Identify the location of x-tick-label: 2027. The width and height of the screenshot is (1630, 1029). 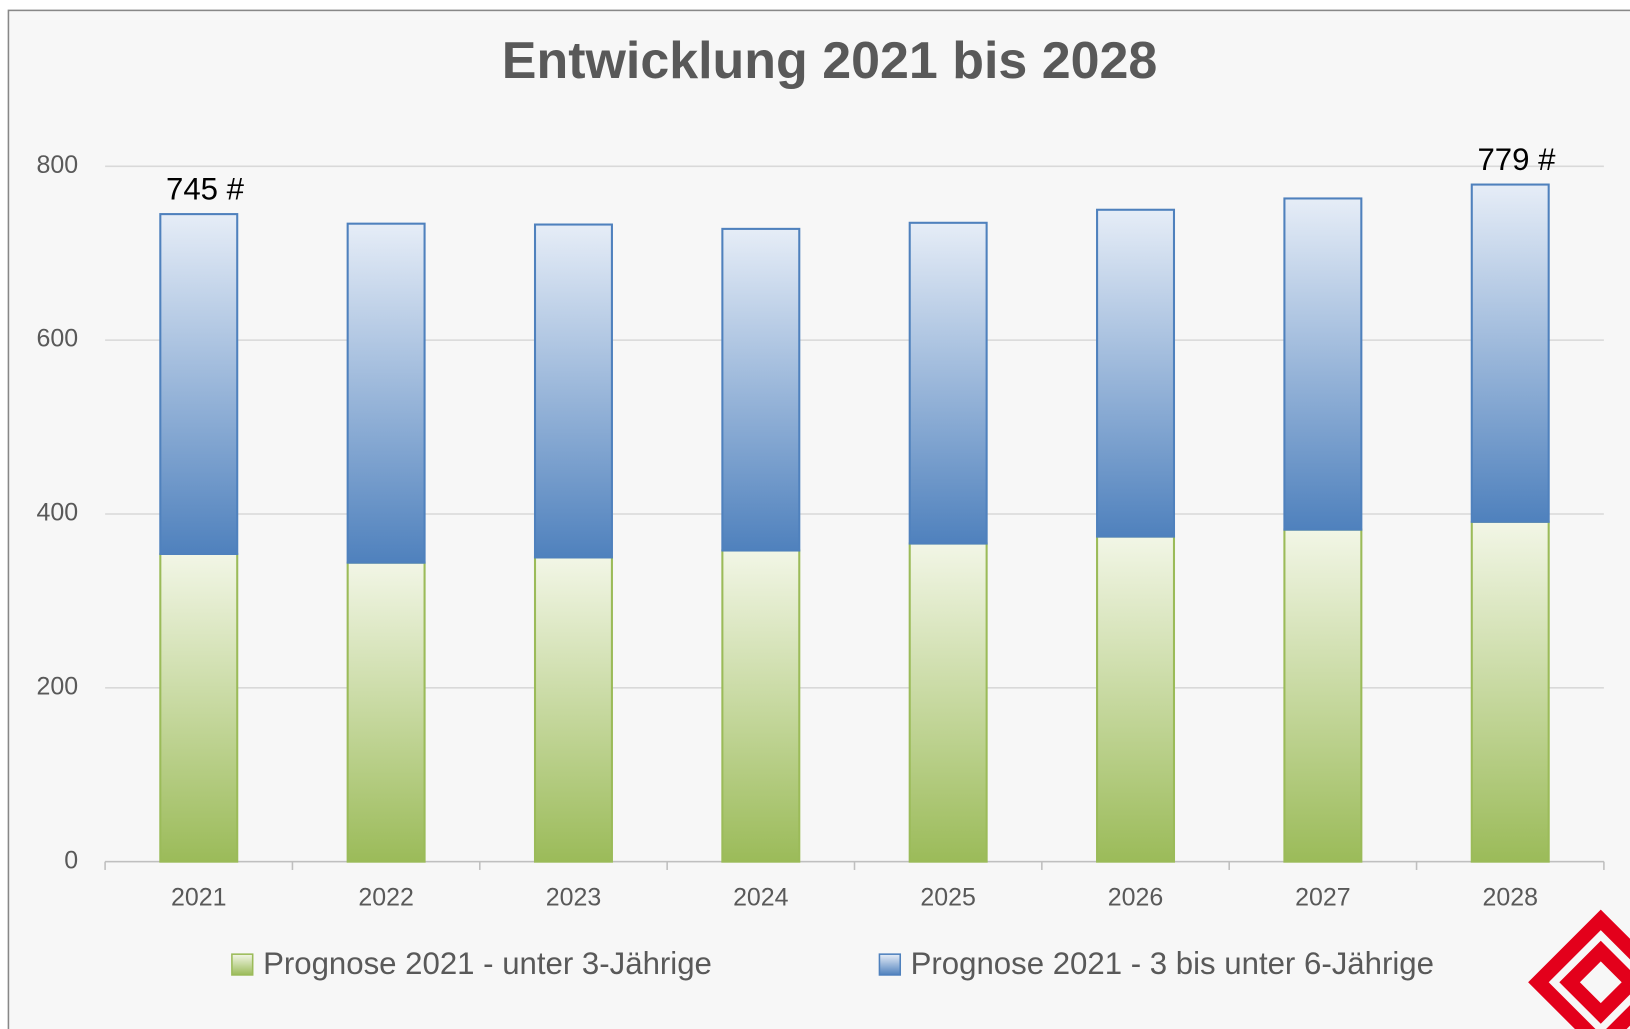
(1322, 898).